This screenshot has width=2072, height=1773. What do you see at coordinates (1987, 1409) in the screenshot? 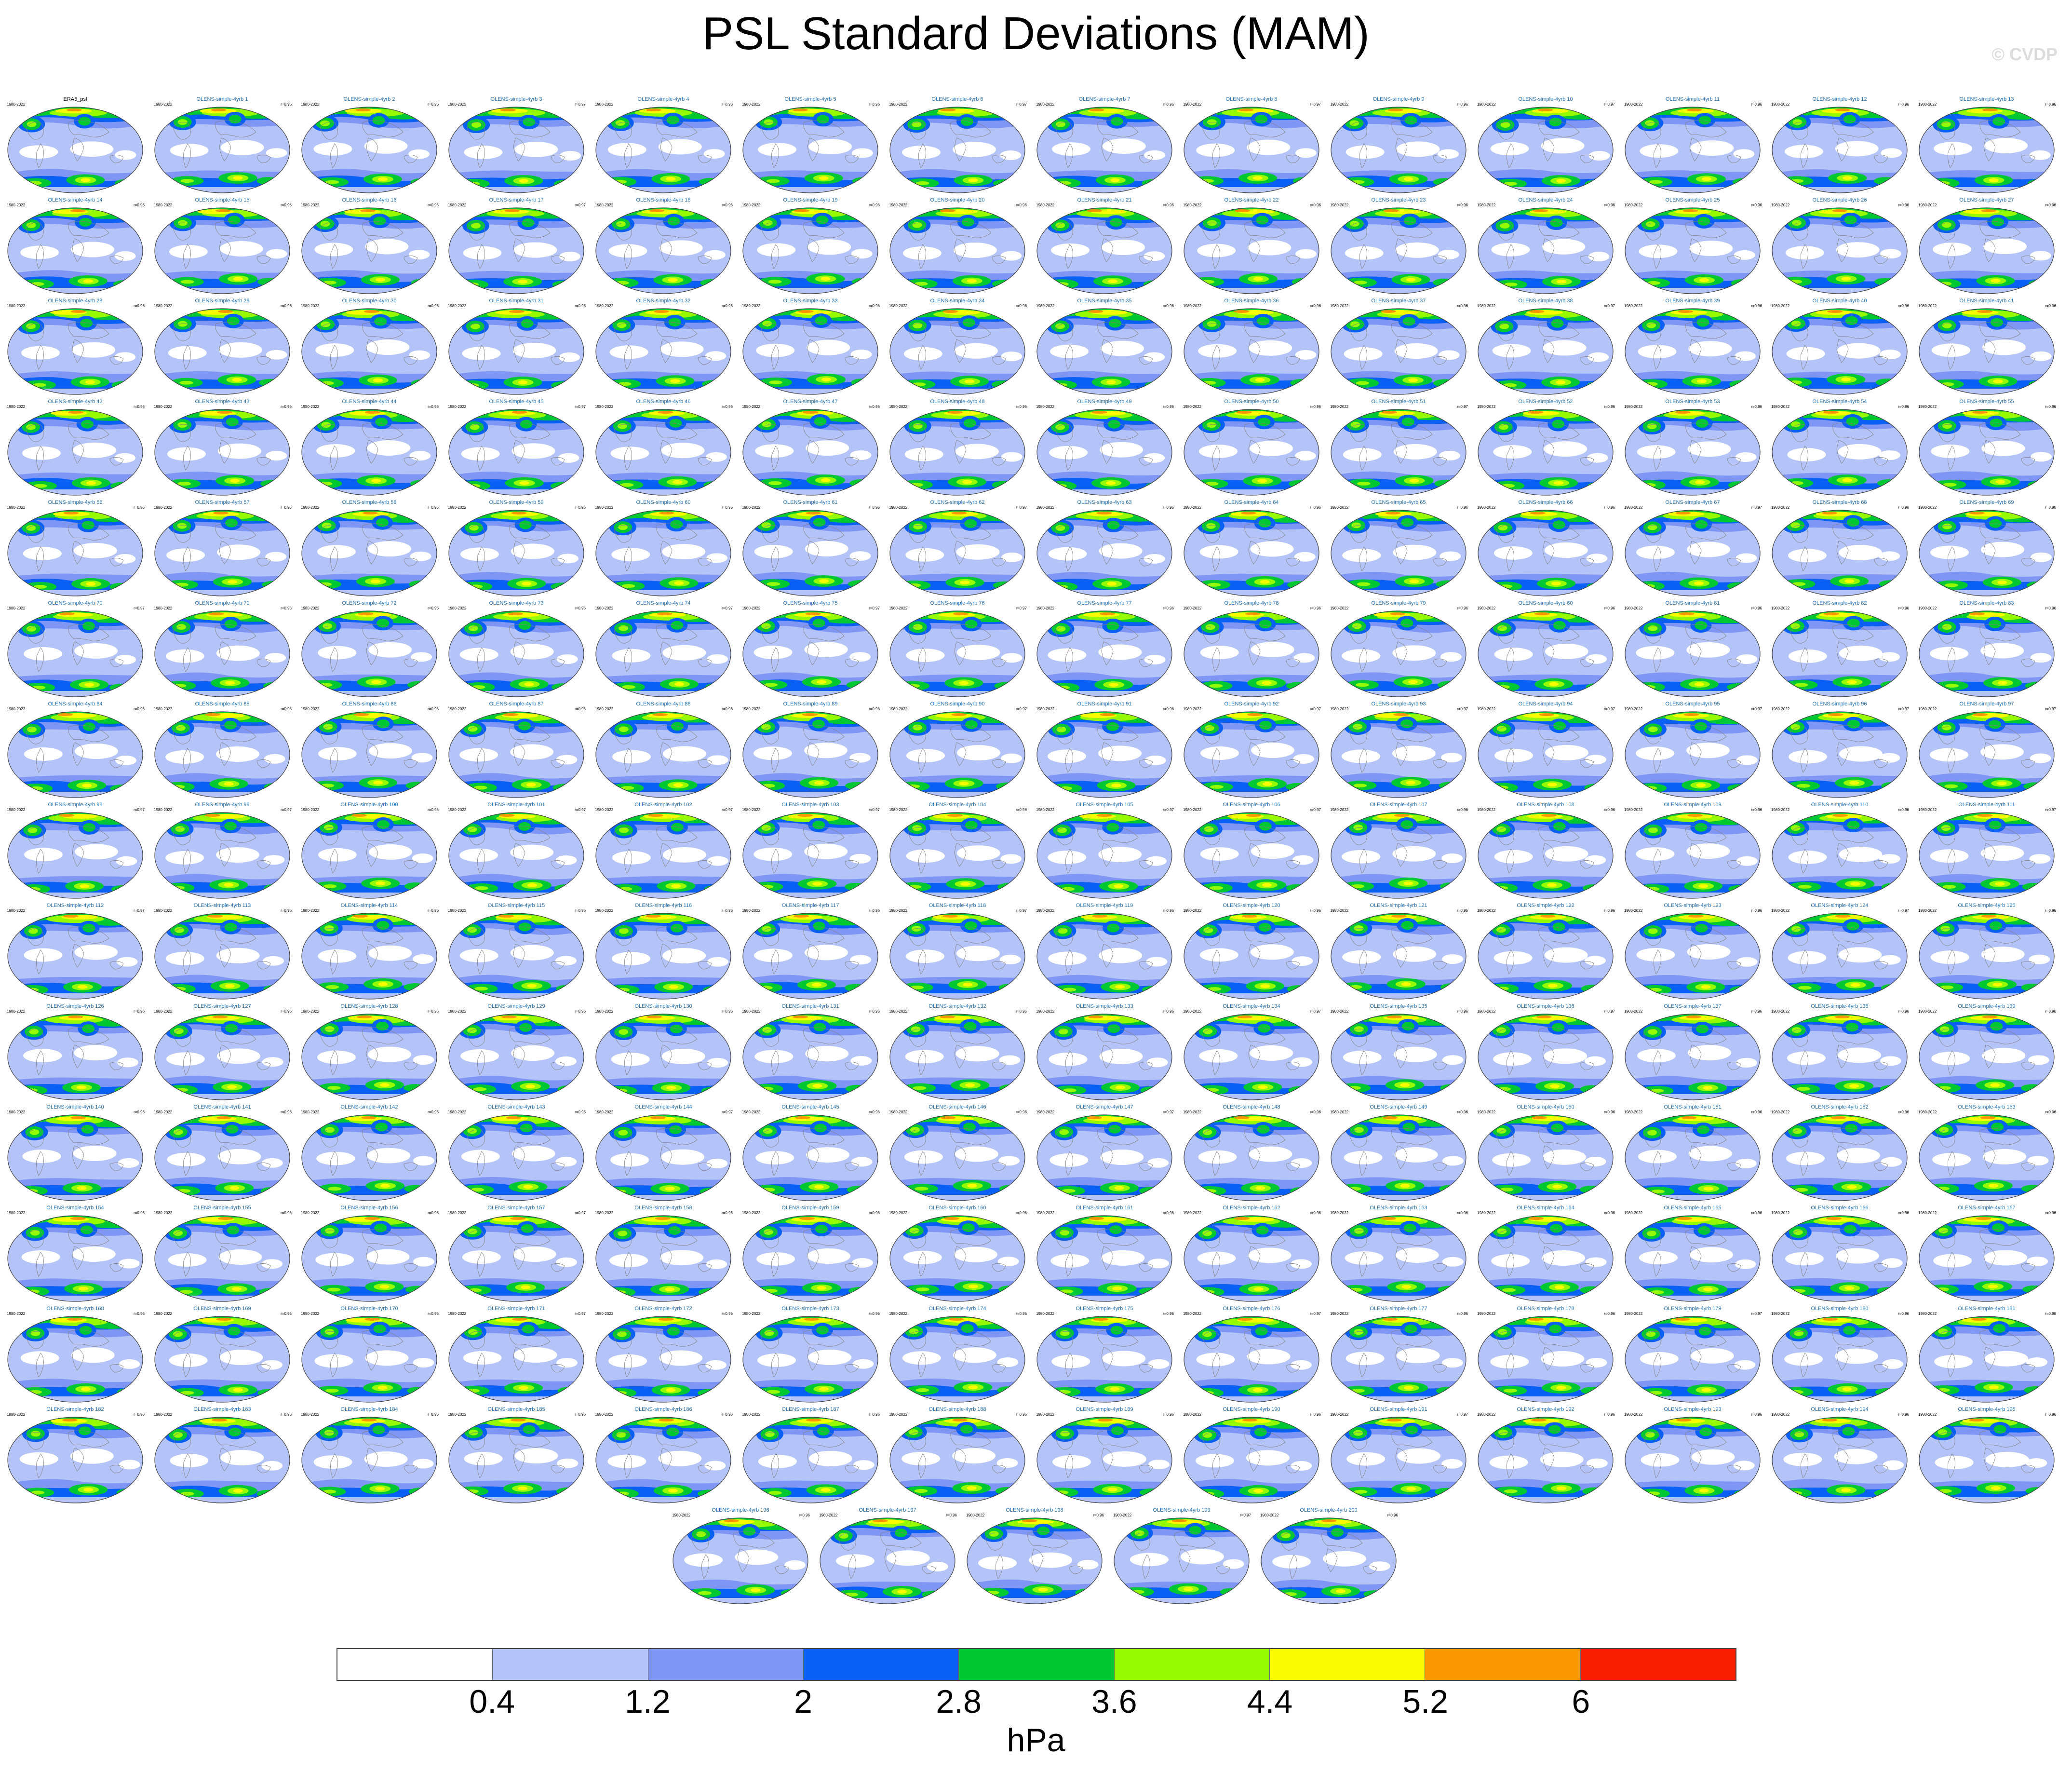
I see `panel-title: OLENS-simple-4yrb 195` at bounding box center [1987, 1409].